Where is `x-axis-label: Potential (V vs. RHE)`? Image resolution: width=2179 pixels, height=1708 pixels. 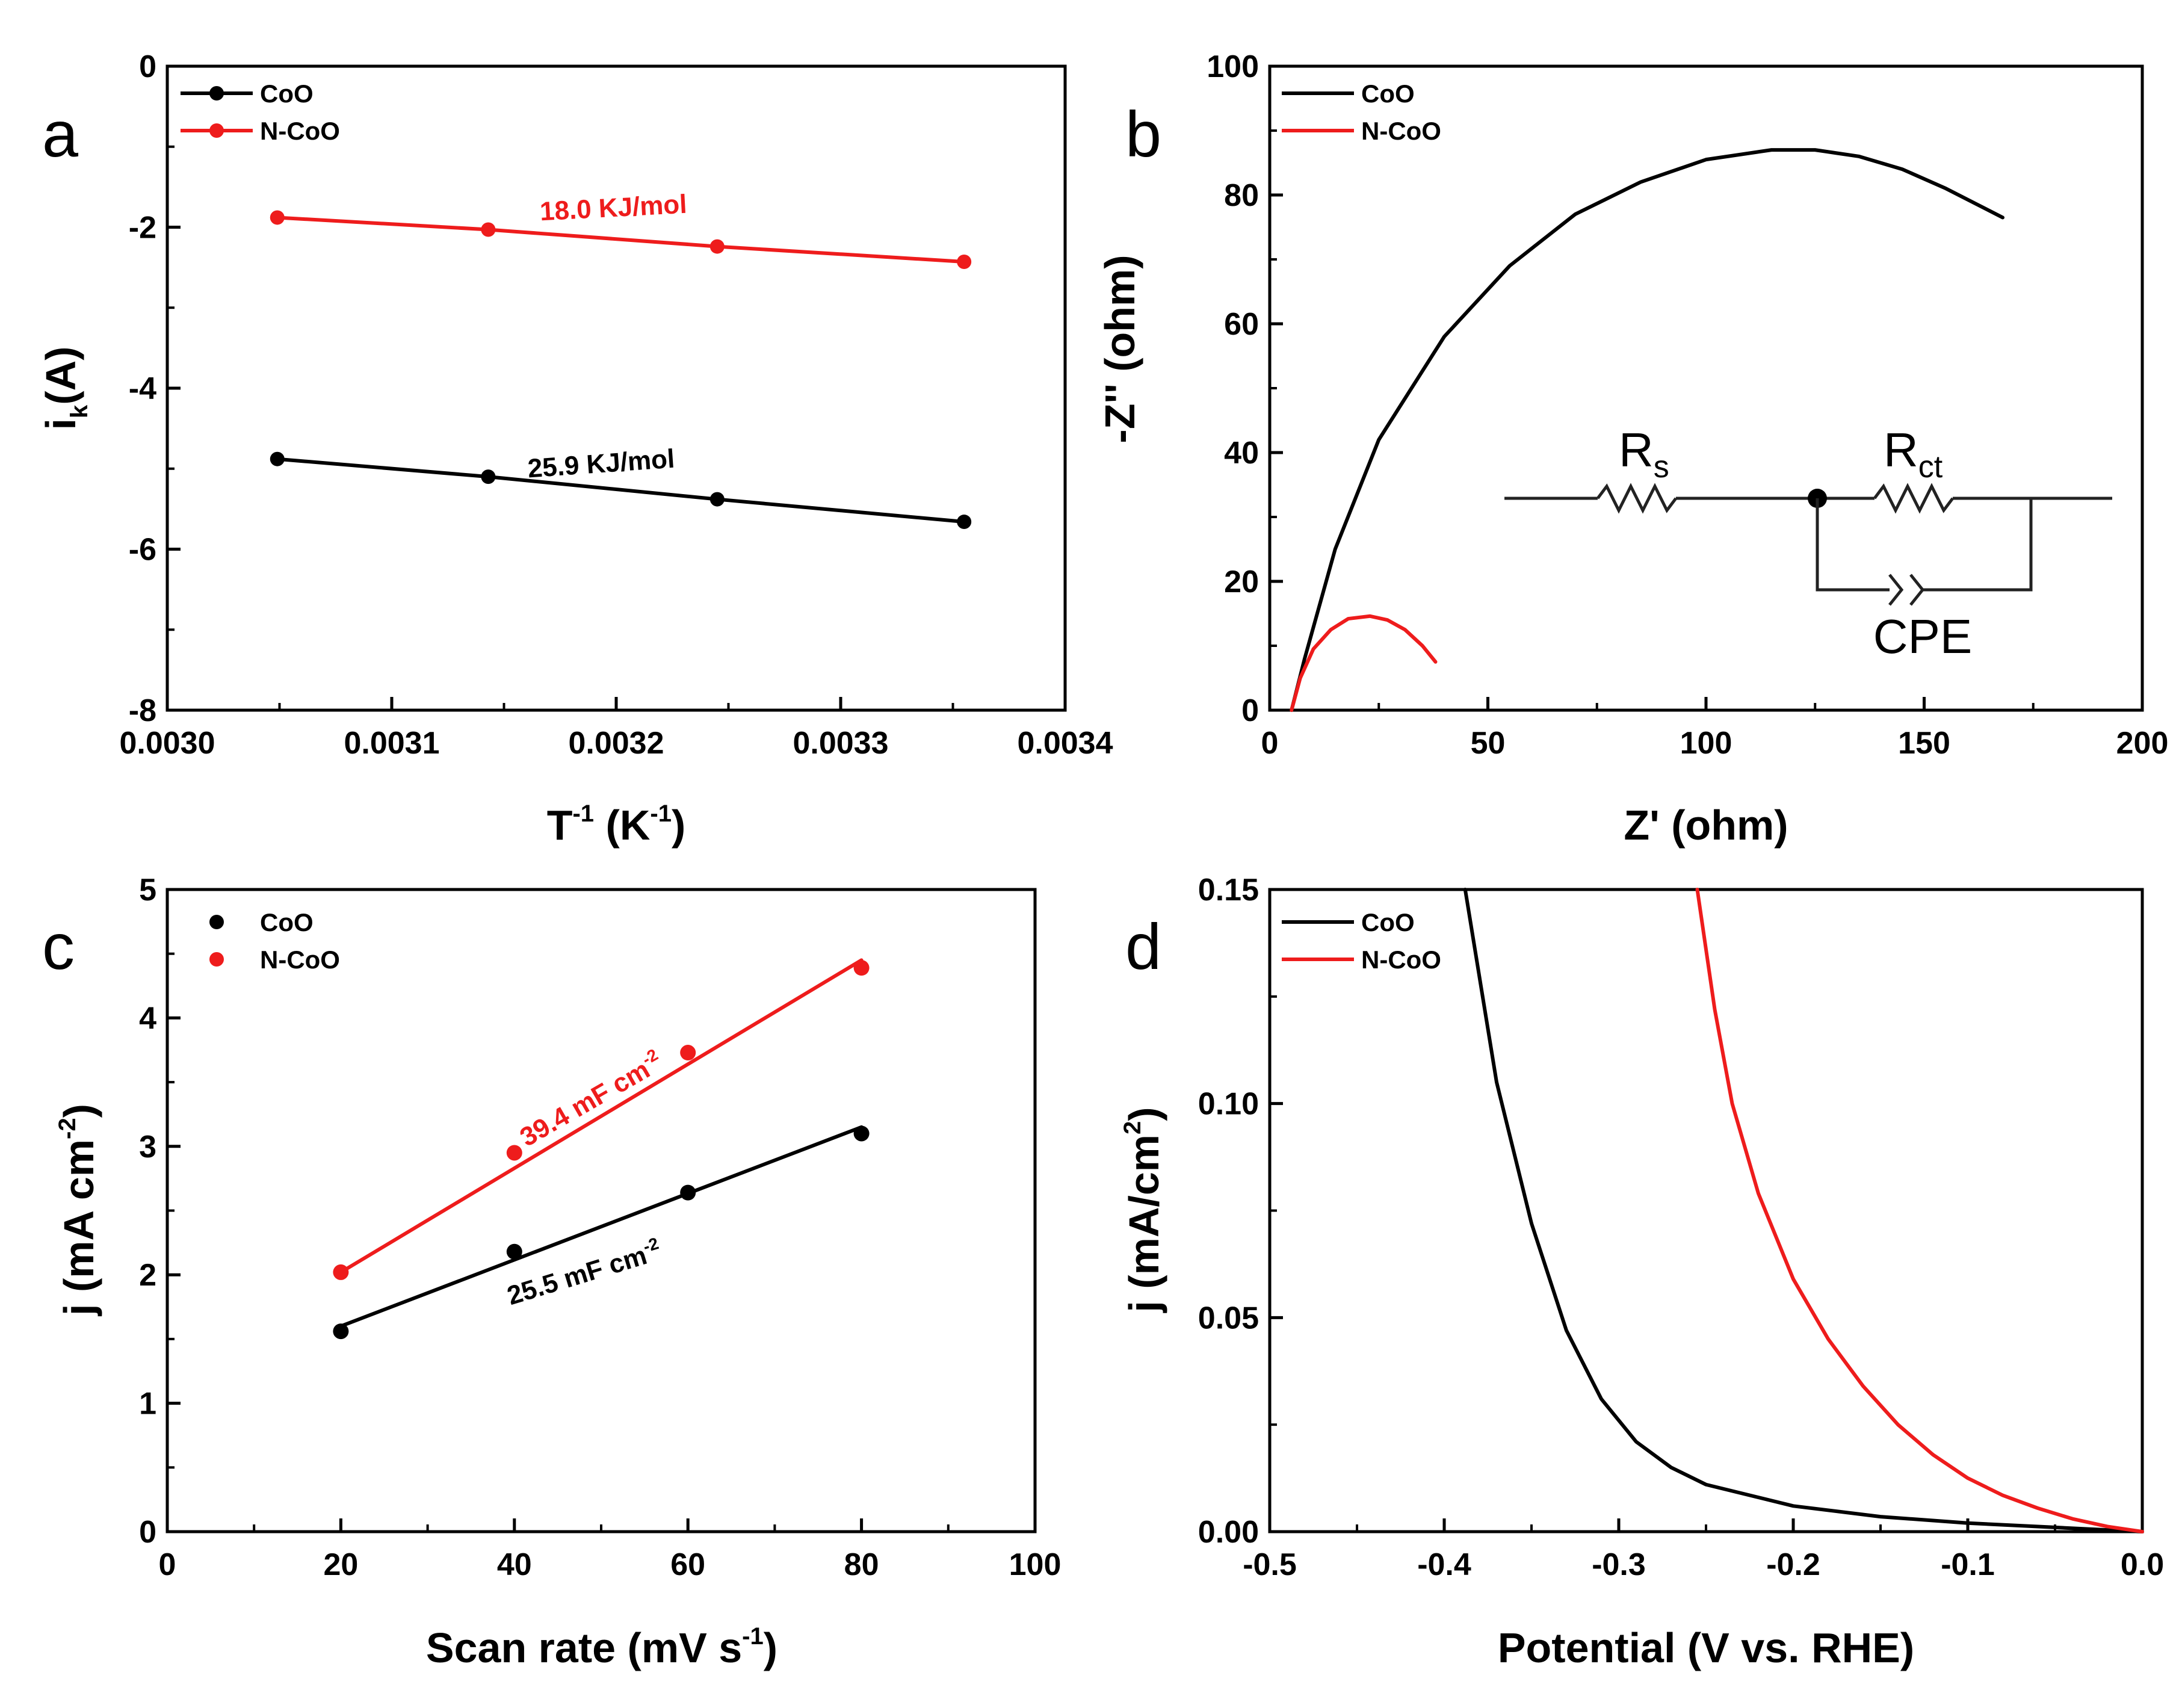
x-axis-label: Potential (V vs. RHE) is located at coordinates (1706, 1647).